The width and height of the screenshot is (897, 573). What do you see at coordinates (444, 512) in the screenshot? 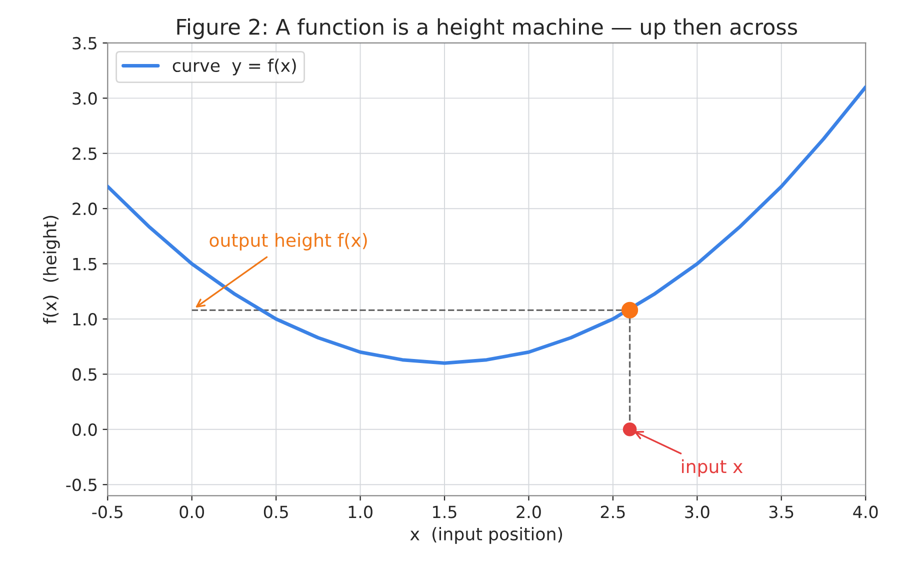
I see `x-tick-label: 1.5` at bounding box center [444, 512].